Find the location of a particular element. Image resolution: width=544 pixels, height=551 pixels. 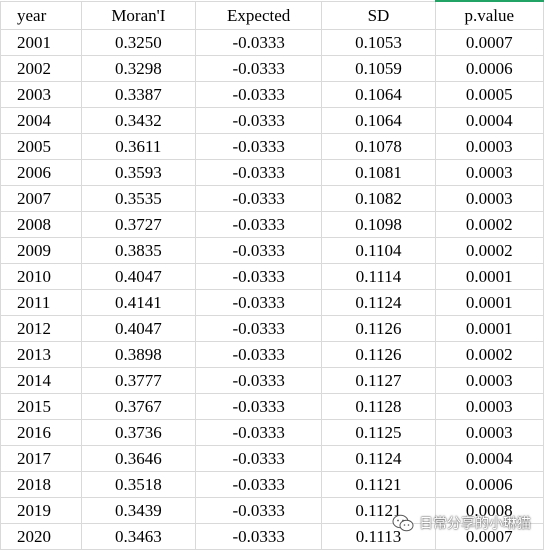

cell-sd: 0.1082 is located at coordinates (378, 198).